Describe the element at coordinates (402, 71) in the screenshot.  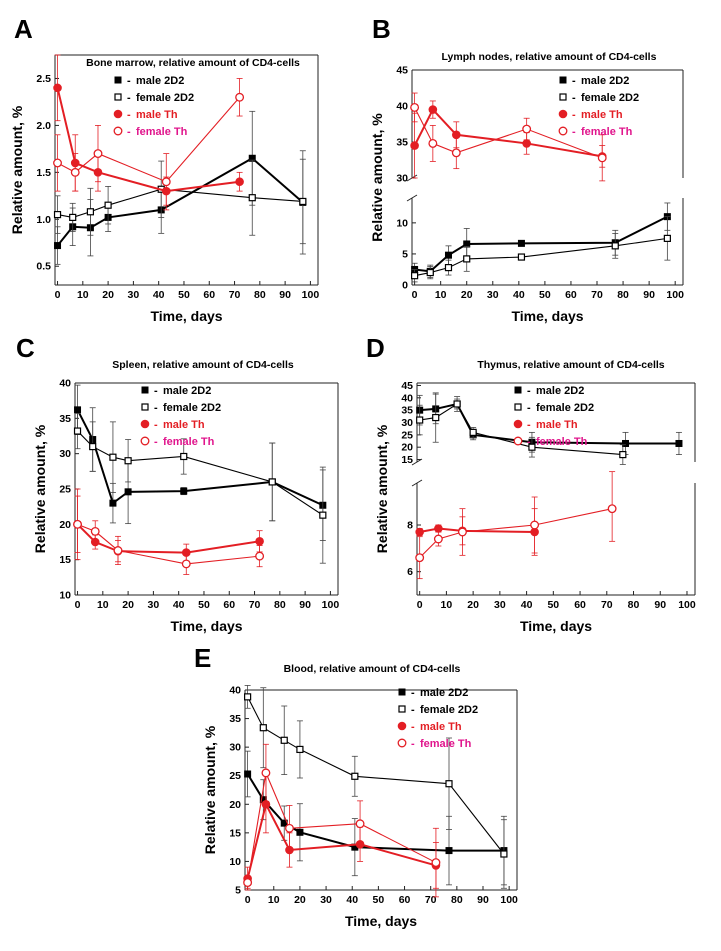
I see `y-tick-label: 45` at that location.